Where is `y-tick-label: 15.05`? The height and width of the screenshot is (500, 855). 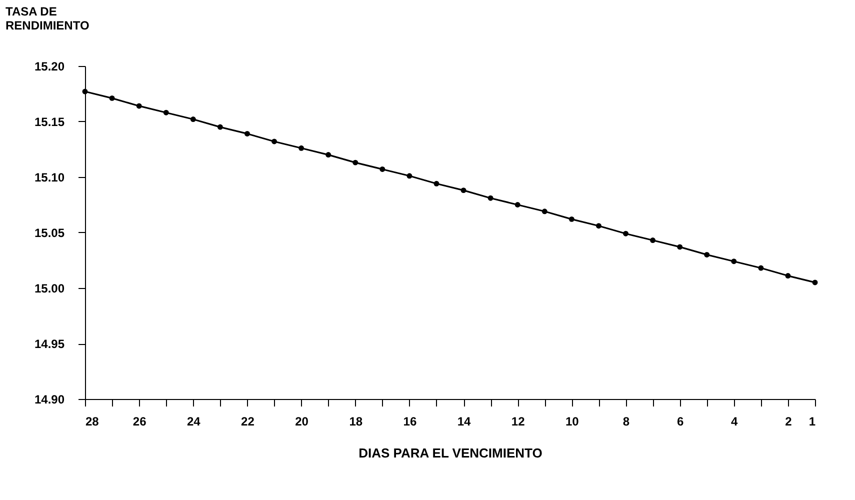 y-tick-label: 15.05 is located at coordinates (49, 233).